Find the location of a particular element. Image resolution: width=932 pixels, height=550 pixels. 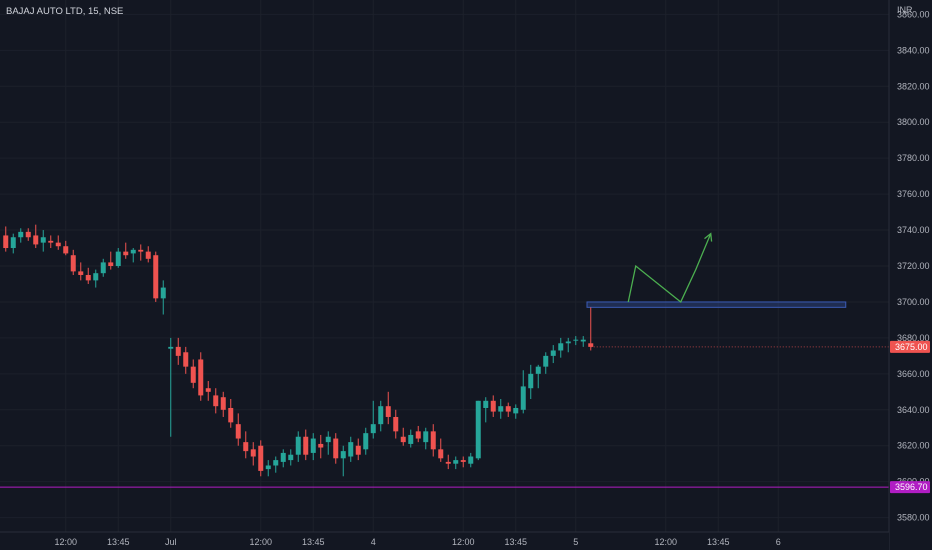

x-tick-label: 13:45 is located at coordinates (313, 542).